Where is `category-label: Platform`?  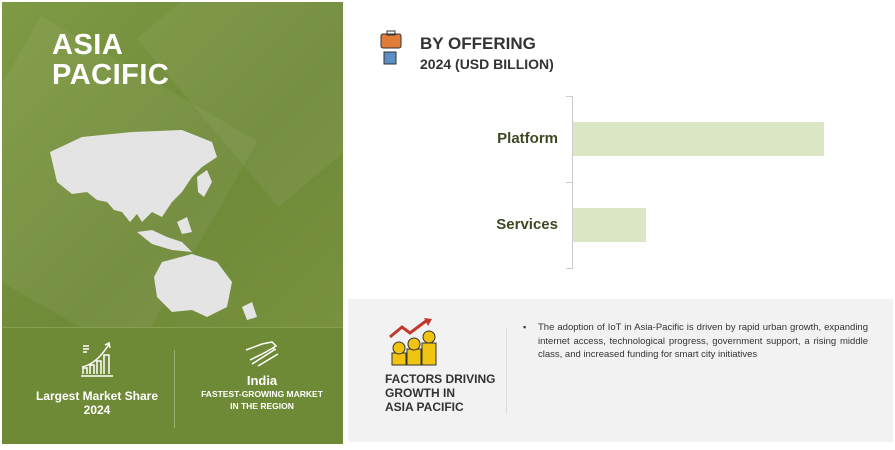
category-label: Platform is located at coordinates (527, 138).